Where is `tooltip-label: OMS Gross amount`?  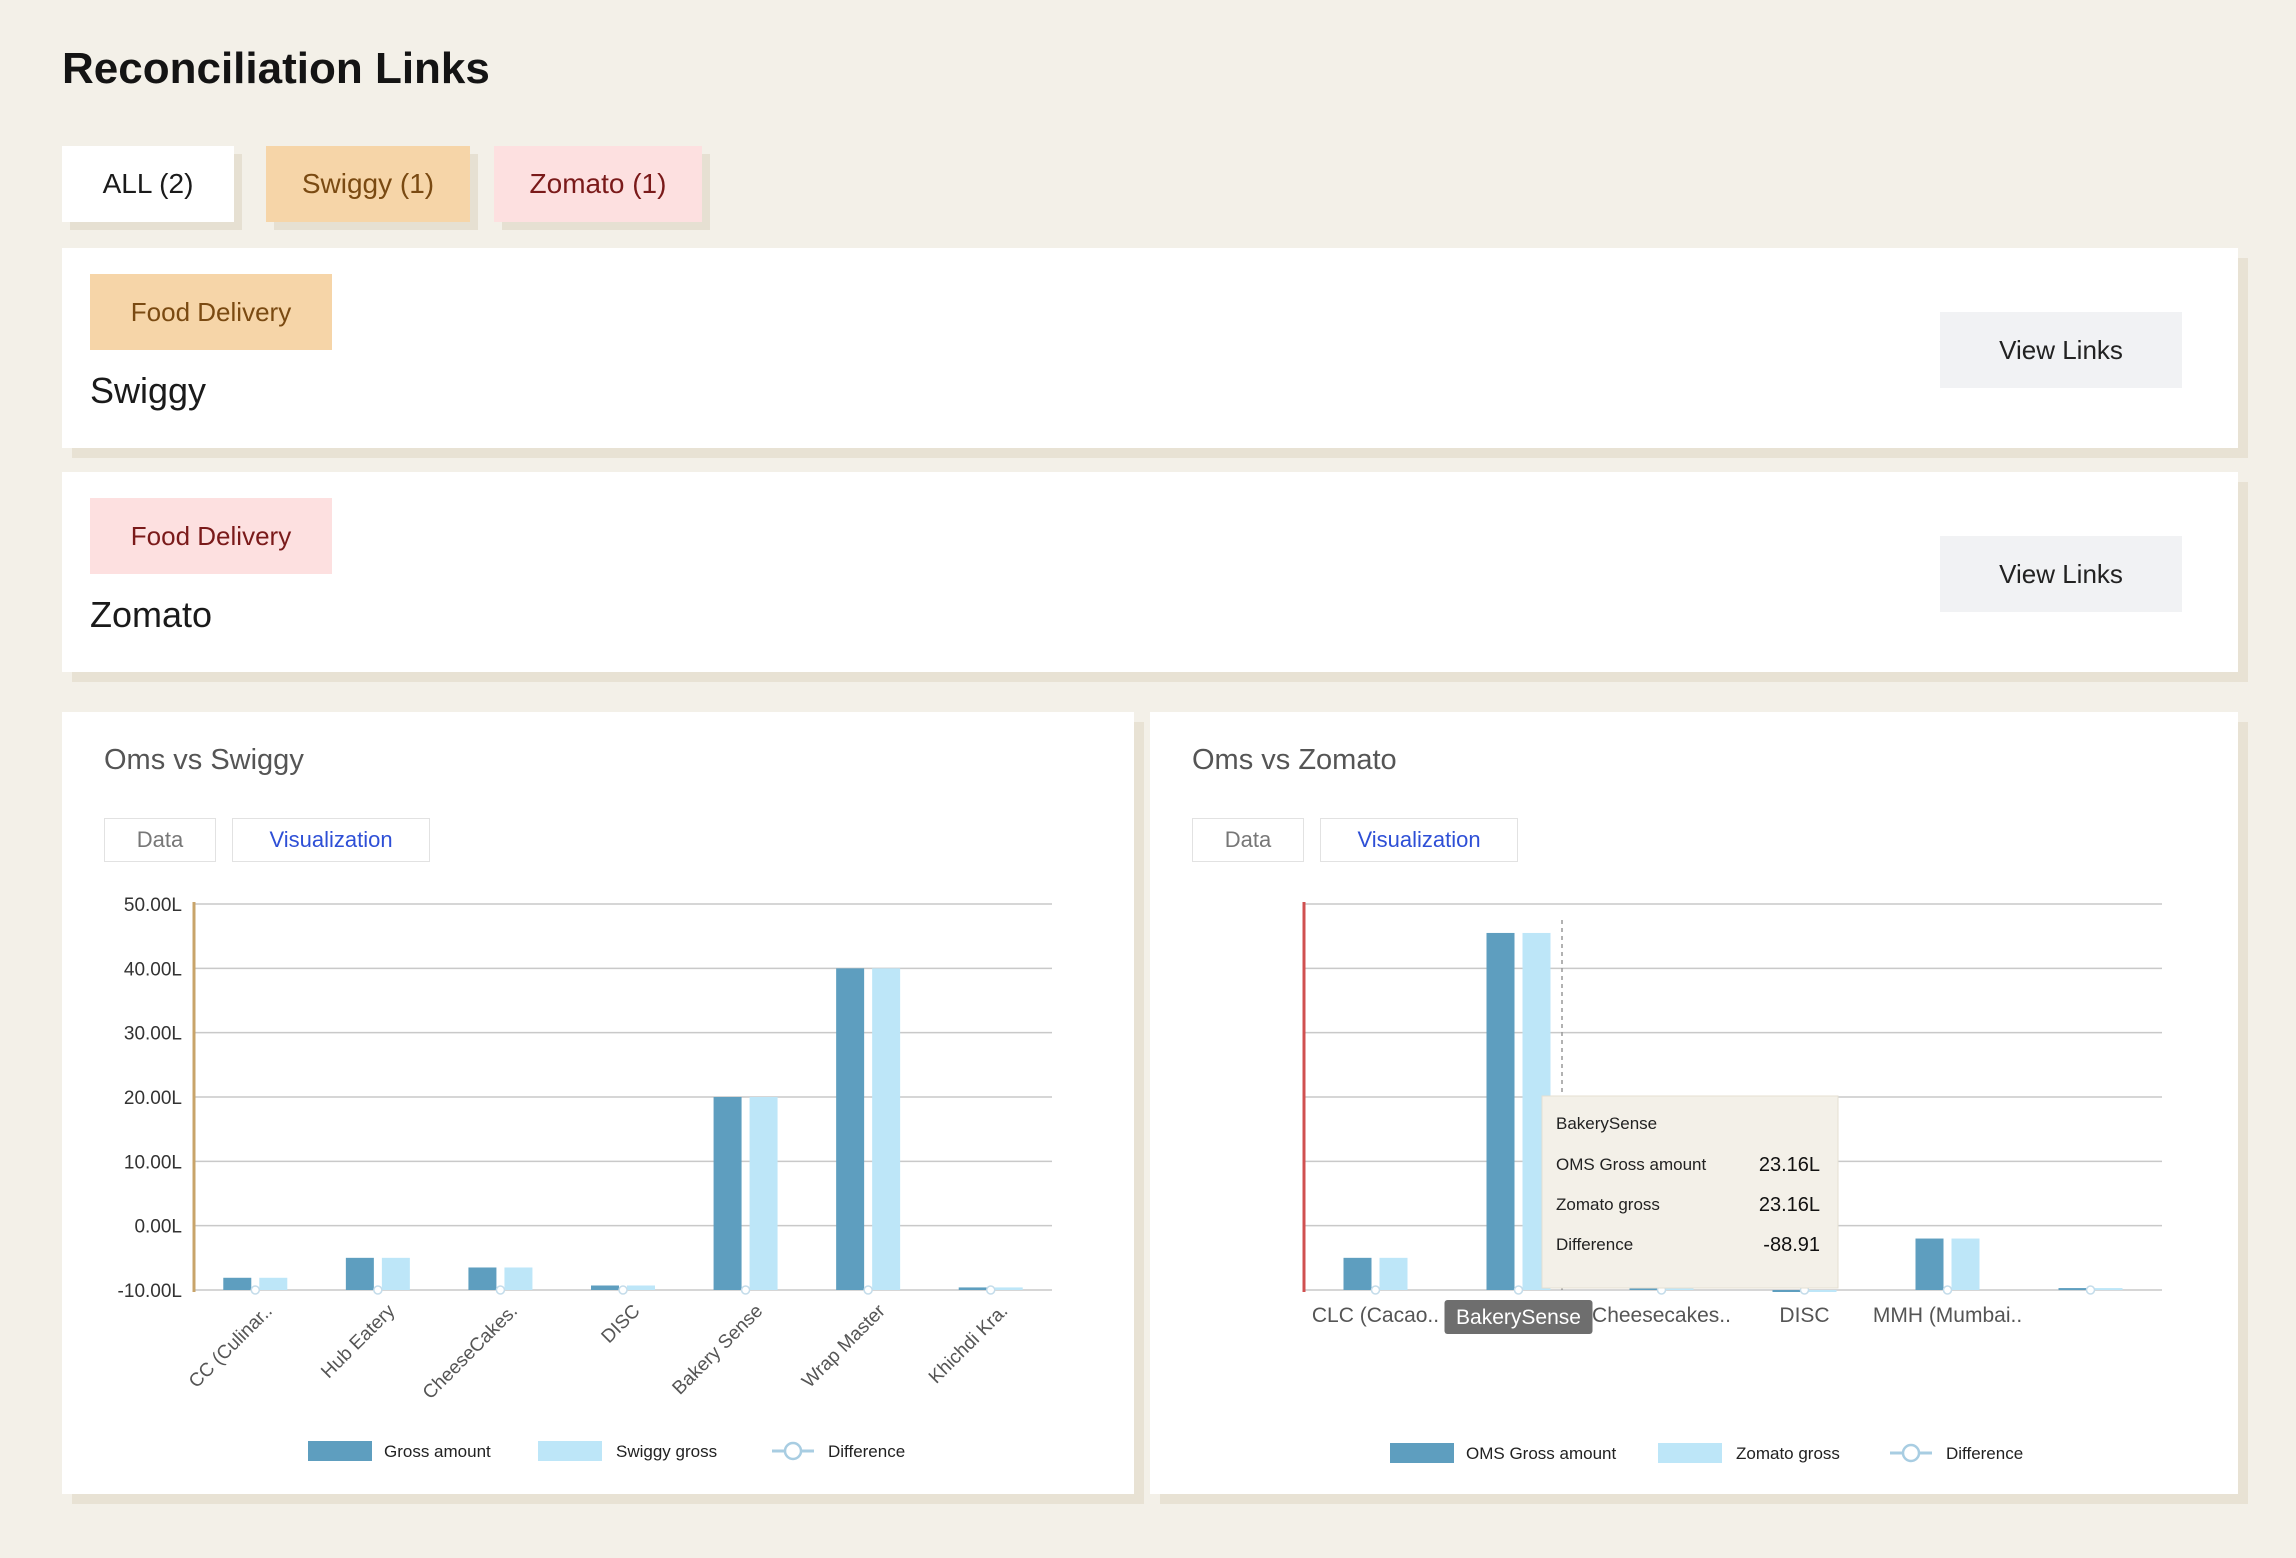
tooltip-label: OMS Gross amount is located at coordinates (1631, 1164).